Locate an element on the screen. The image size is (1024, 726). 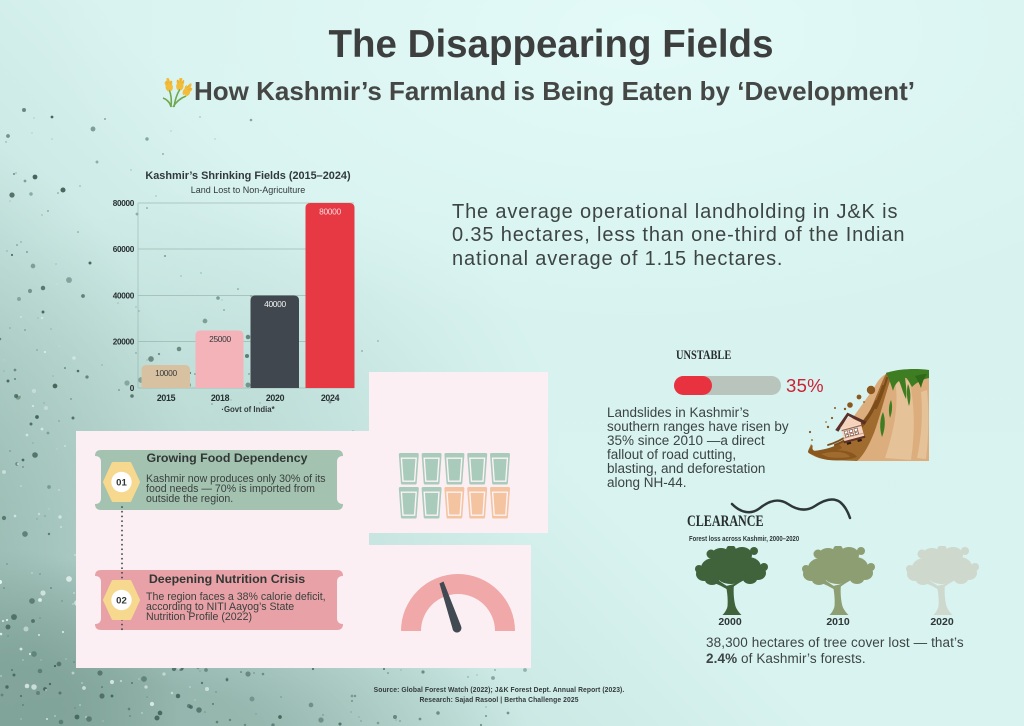
svg-text: 25000 is located at coordinates (220, 339).